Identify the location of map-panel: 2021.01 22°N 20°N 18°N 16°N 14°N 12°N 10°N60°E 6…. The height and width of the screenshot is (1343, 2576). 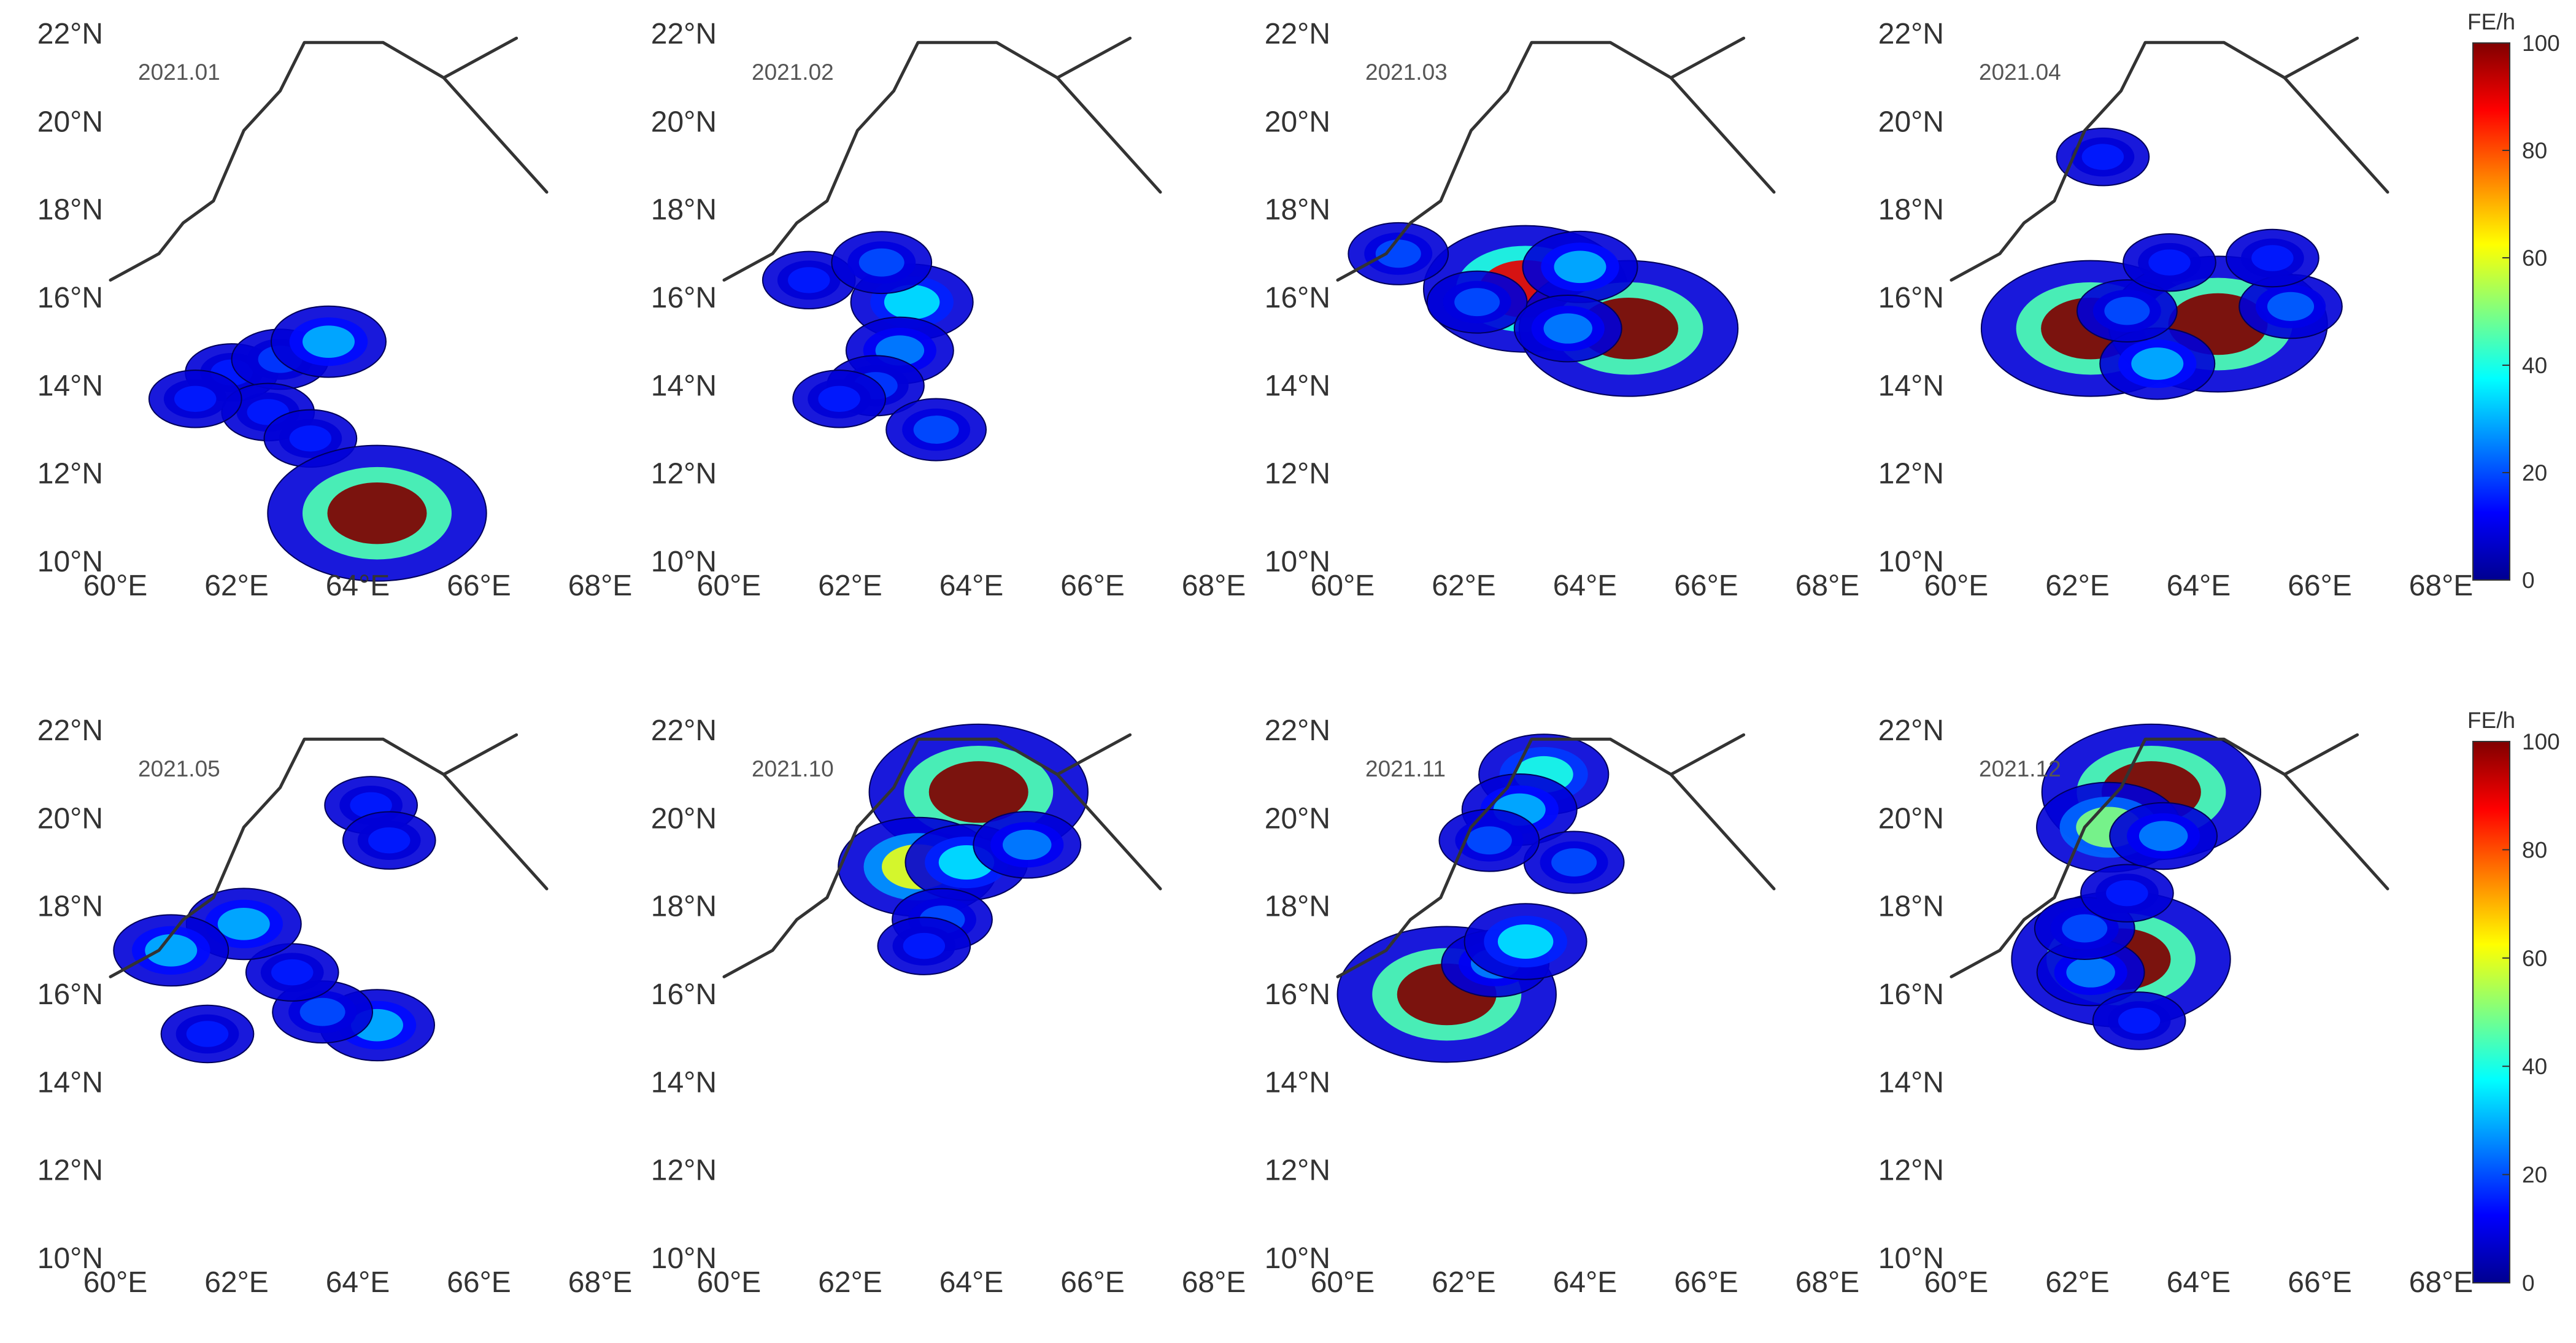
(335, 310).